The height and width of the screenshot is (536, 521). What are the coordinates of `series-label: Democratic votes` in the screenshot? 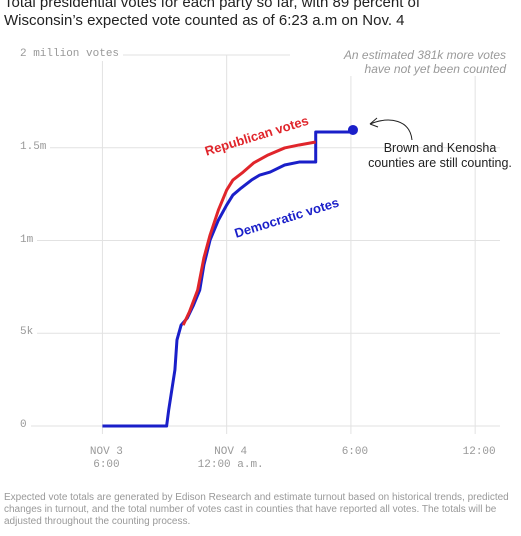 It's located at (287, 218).